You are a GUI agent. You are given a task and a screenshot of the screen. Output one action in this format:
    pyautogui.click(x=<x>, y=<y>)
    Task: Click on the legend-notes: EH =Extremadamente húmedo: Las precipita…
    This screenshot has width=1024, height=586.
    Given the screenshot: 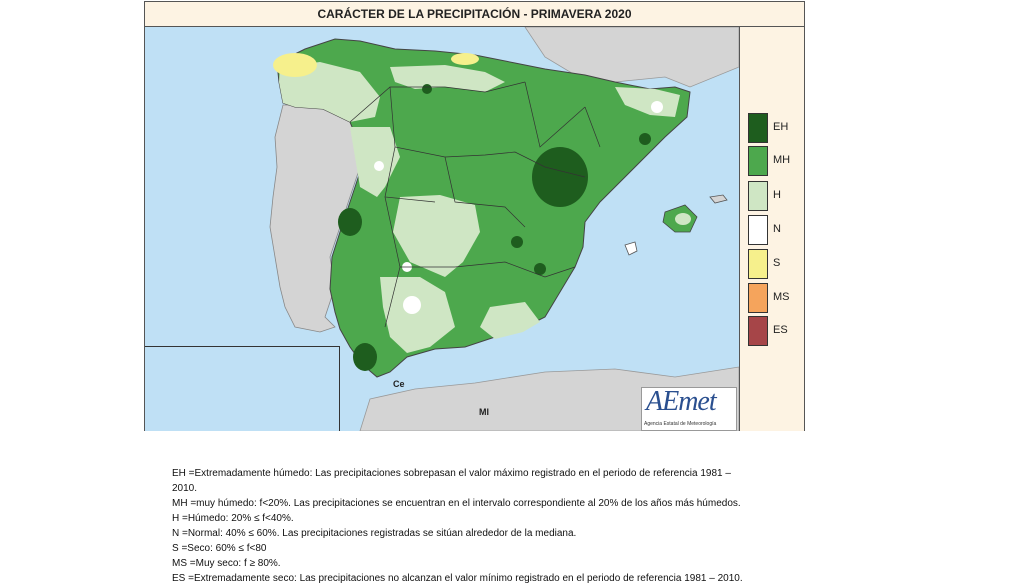 What is the action you would take?
    pyautogui.click(x=492, y=526)
    